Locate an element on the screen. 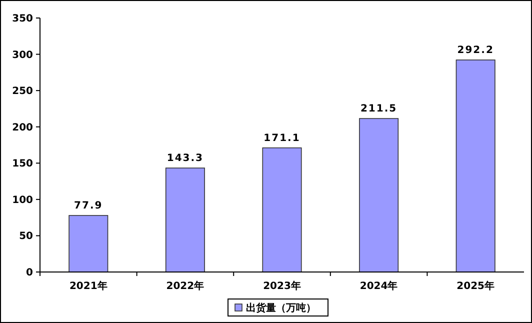 Image resolution: width=532 pixels, height=323 pixels. text: 143.3 is located at coordinates (185, 158).